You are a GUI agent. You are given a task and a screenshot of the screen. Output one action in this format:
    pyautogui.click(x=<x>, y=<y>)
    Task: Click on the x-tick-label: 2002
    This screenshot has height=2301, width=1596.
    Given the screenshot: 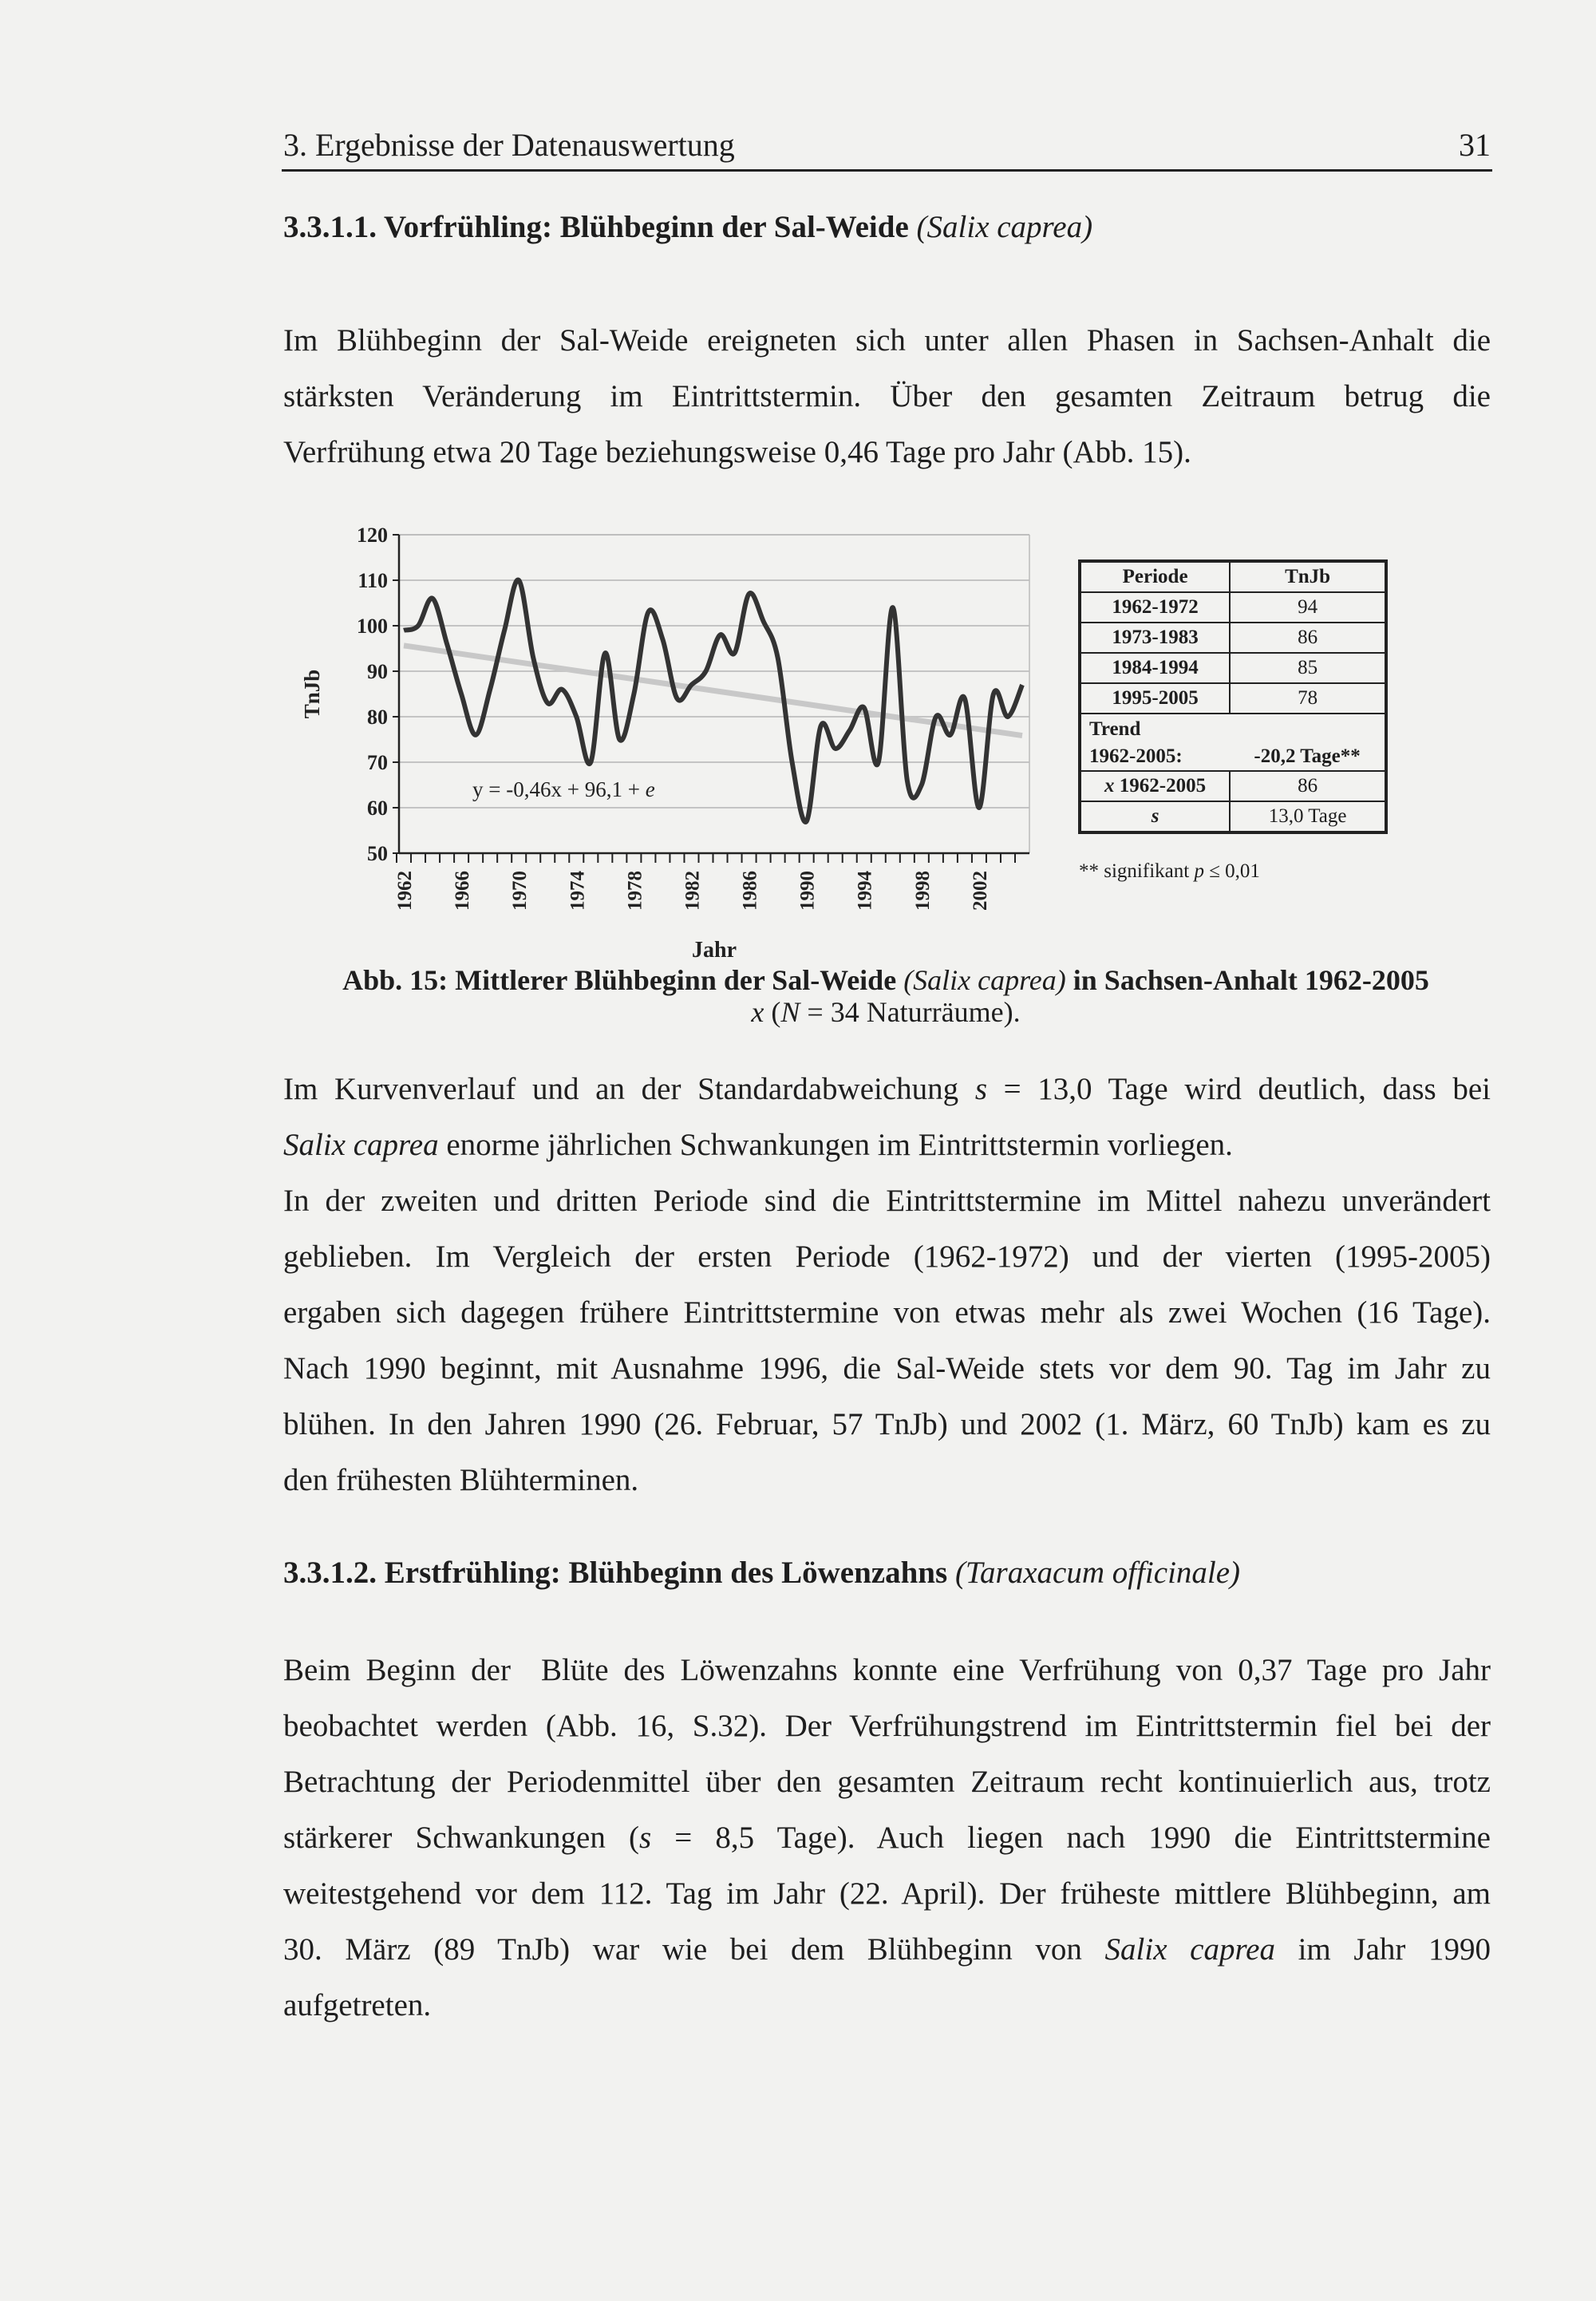 What is the action you would take?
    pyautogui.click(x=980, y=891)
    